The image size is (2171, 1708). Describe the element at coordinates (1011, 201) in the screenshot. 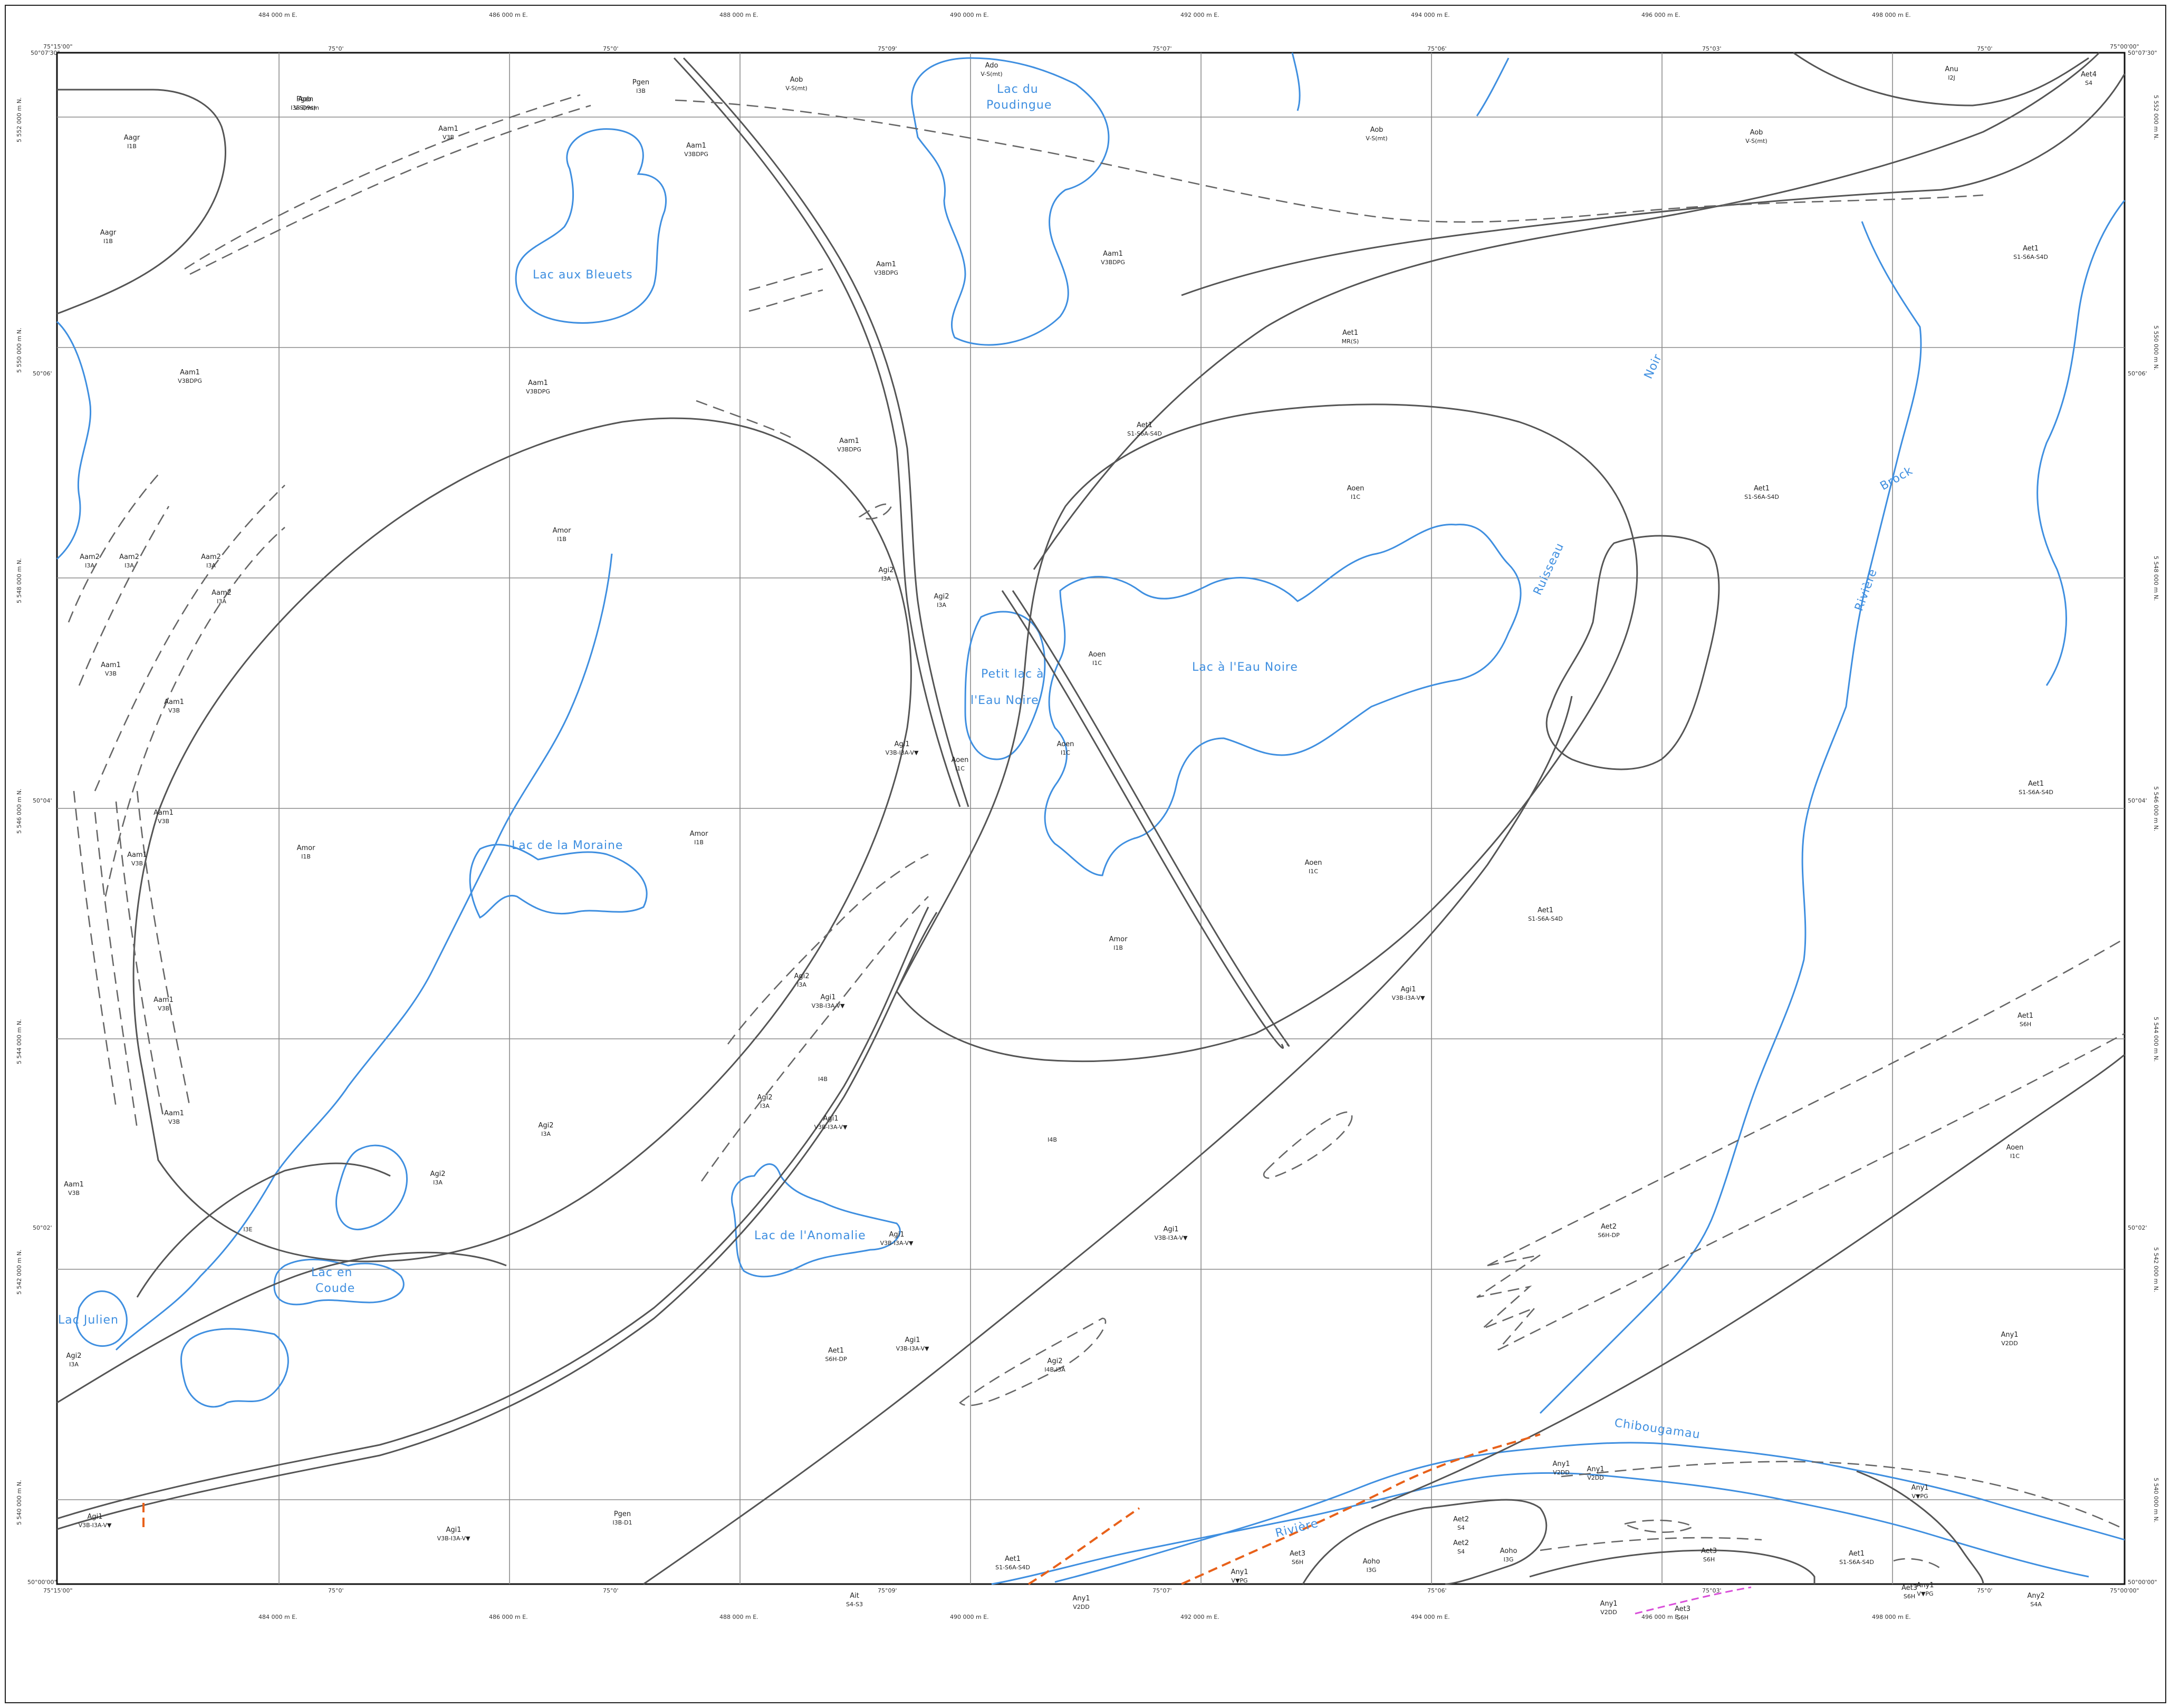

I see `lac-du-poudingue-shore` at that location.